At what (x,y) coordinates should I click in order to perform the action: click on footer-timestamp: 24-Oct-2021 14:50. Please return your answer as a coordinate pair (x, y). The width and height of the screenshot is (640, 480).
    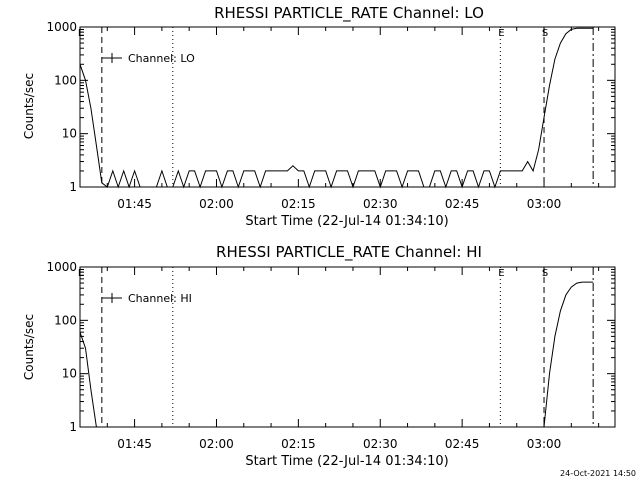
    Looking at the image, I should click on (598, 473).